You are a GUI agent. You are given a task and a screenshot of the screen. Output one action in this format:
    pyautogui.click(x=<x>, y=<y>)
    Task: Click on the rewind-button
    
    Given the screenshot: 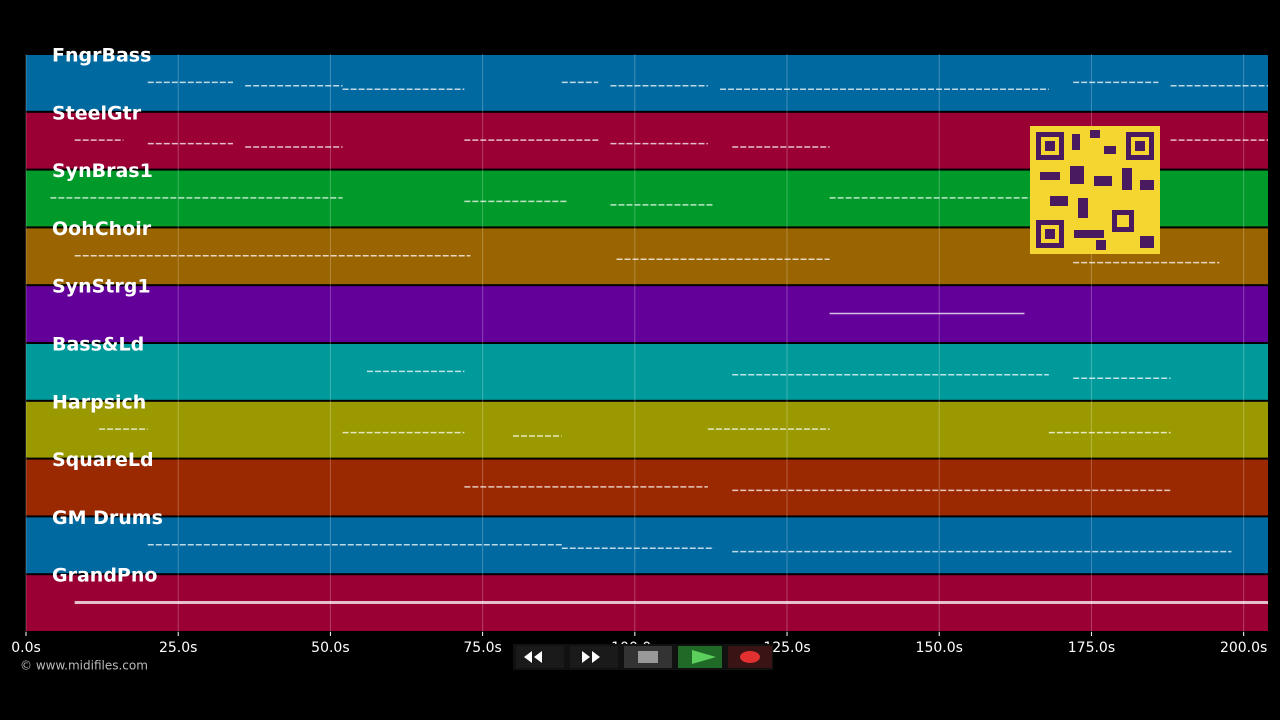 What is the action you would take?
    pyautogui.click(x=540, y=657)
    